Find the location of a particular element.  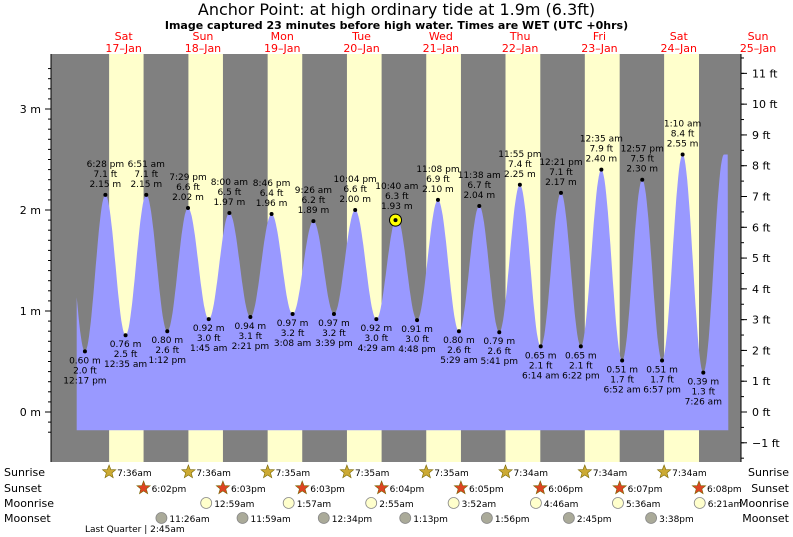

moonrise-time: 5:36am is located at coordinates (643, 505).